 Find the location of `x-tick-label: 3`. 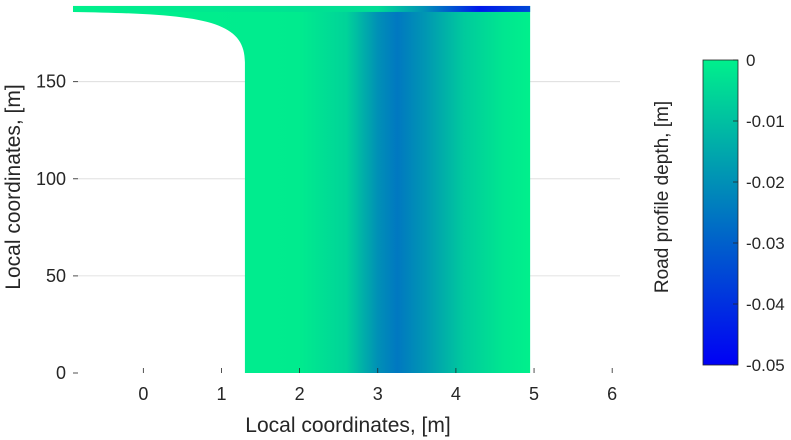

x-tick-label: 3 is located at coordinates (378, 394).